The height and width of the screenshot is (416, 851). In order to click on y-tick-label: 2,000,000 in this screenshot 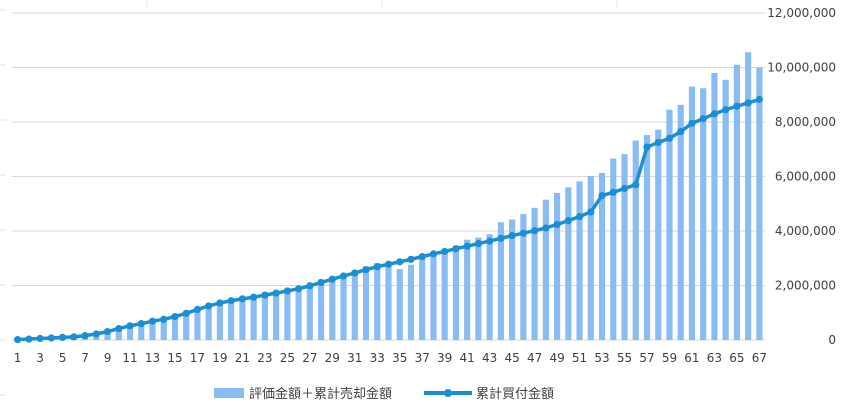, I will do `click(805, 286)`.